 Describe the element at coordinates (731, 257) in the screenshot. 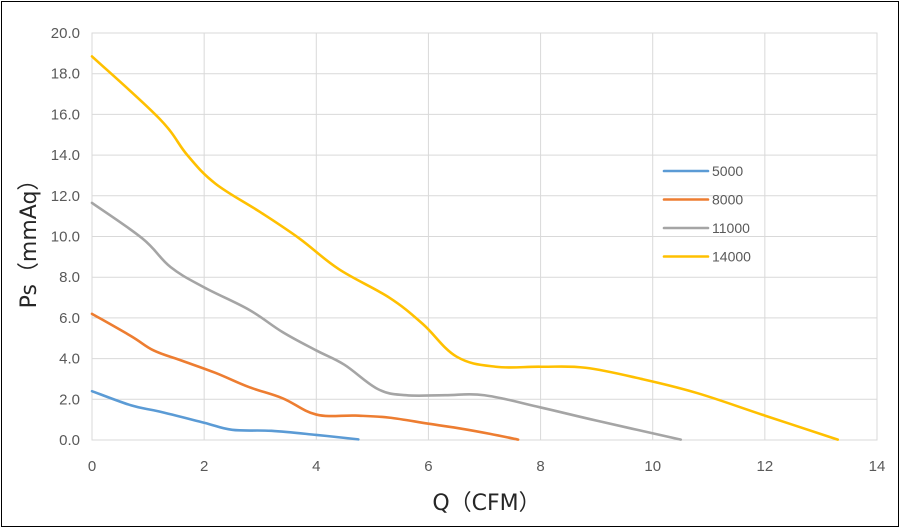

I see `legend-label-14000: 14000` at that location.